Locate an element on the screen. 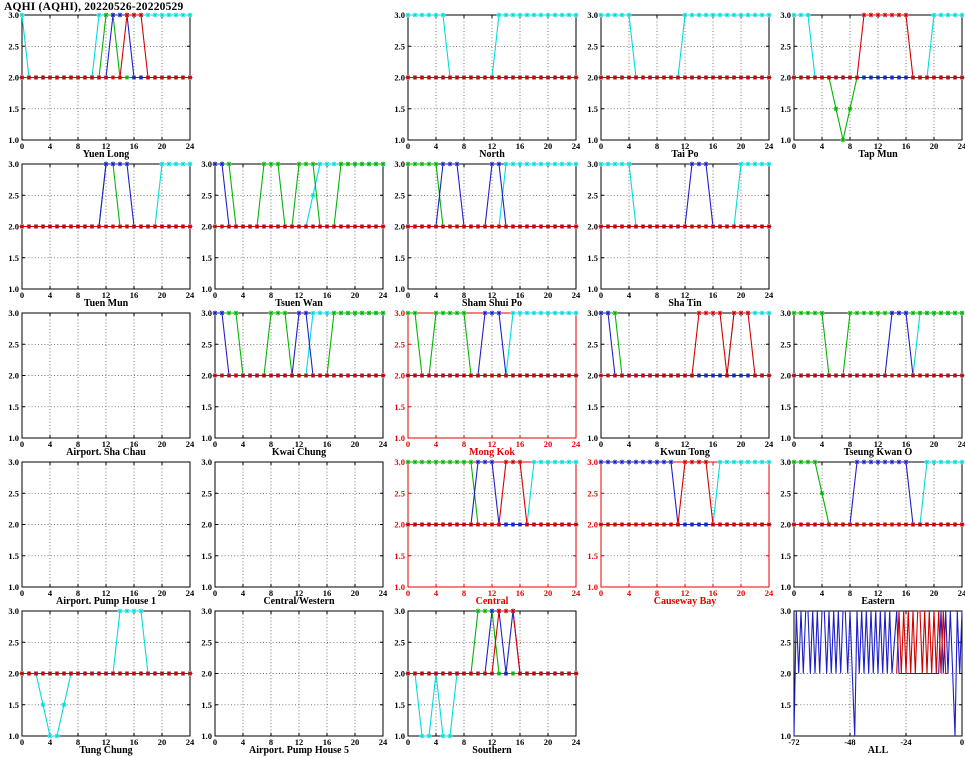 This screenshot has height=757, width=965. chart-title: Kwai Chung is located at coordinates (299, 452).